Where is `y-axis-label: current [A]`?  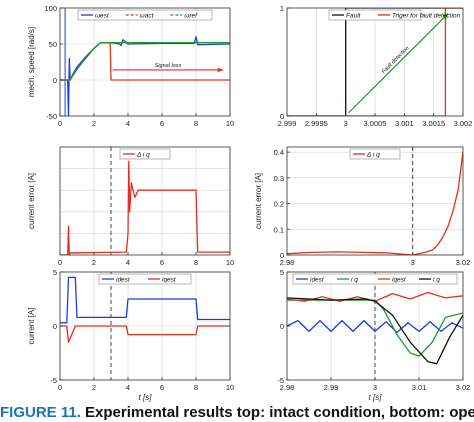
y-axis-label: current [A] is located at coordinates (31, 326).